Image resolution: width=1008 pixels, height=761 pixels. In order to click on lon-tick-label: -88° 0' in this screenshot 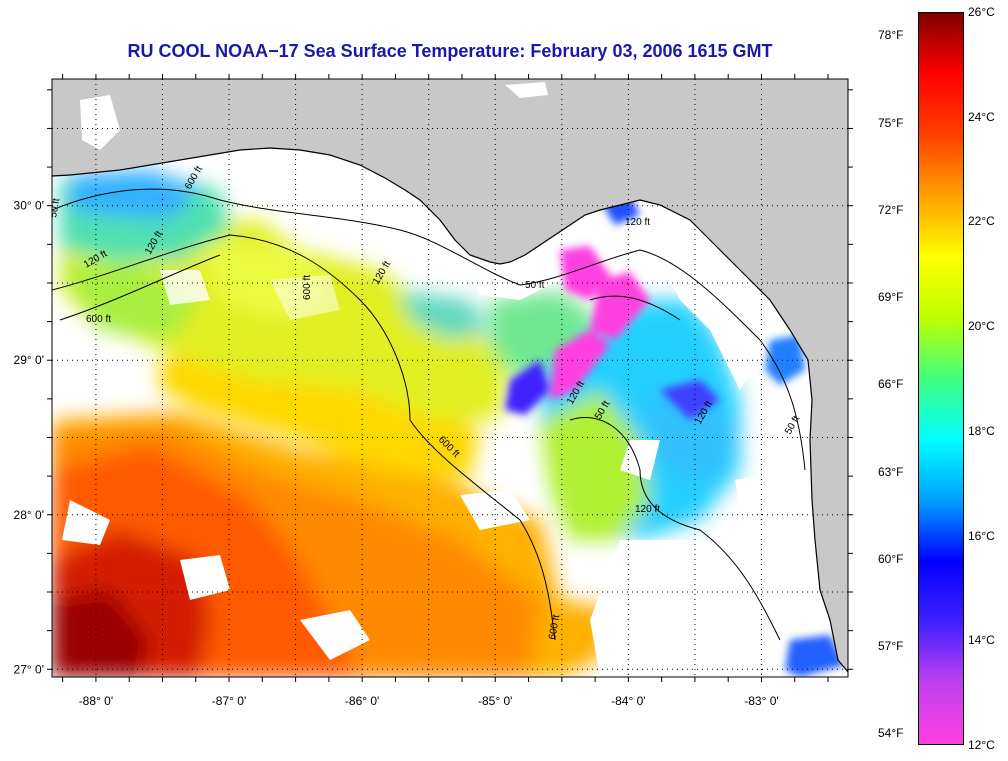, I will do `click(96, 701)`.